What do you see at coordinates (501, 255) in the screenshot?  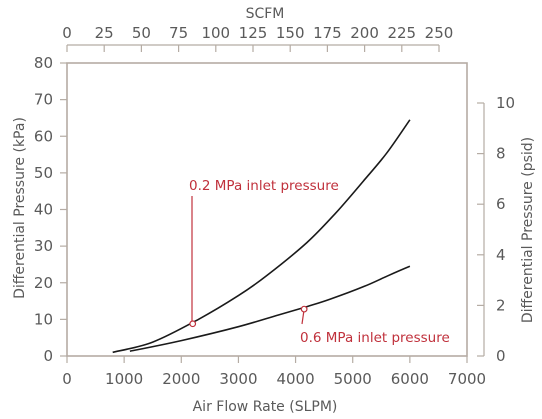 I see `y2-tick-label: 4` at bounding box center [501, 255].